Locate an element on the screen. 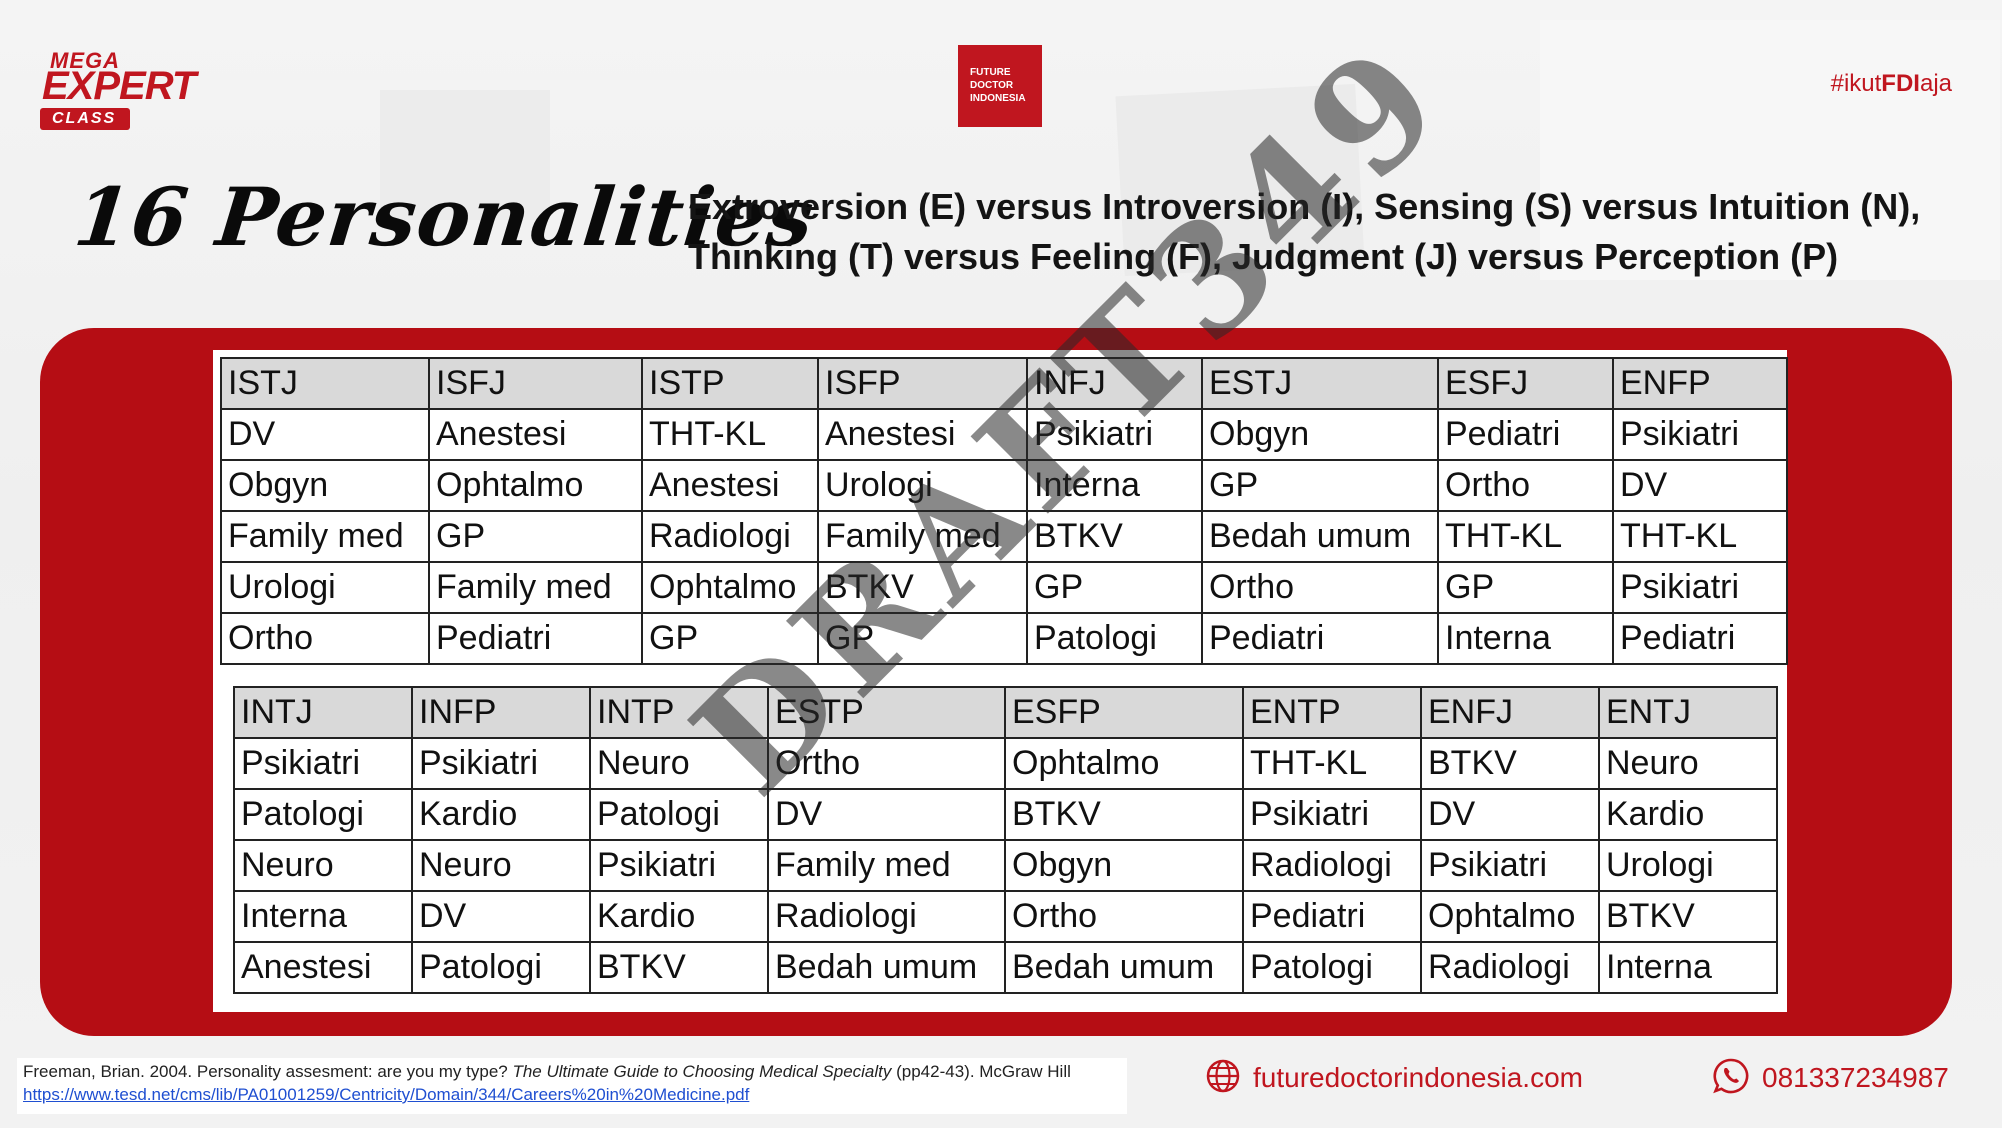 Image resolution: width=2002 pixels, height=1128 pixels. personality-type-header: INTP is located at coordinates (679, 712).